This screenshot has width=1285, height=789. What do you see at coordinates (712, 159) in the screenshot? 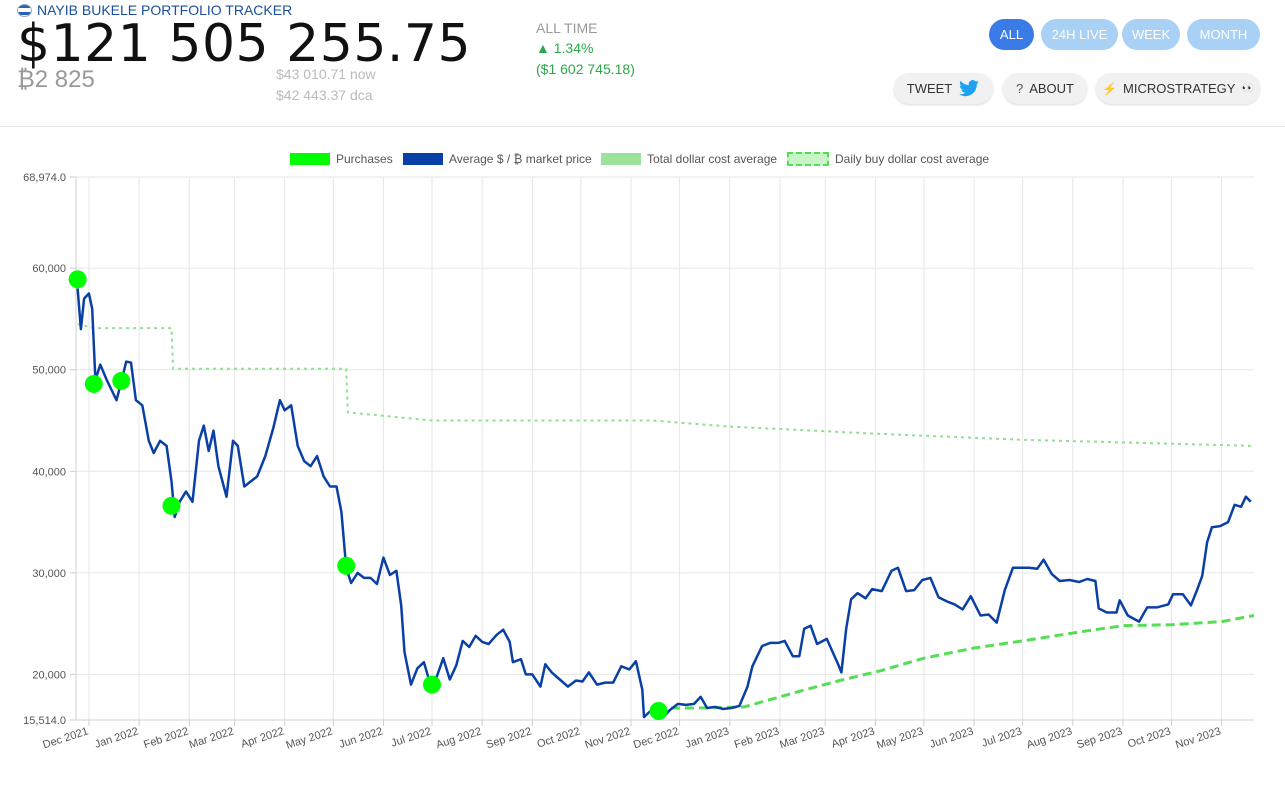
I see `legend-label-total-dca: Total dollar cost average` at bounding box center [712, 159].